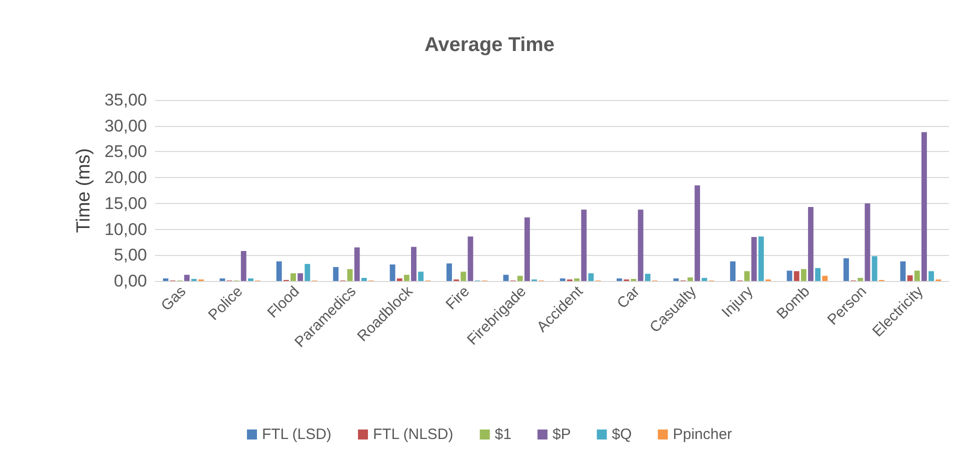 This screenshot has height=469, width=979. What do you see at coordinates (125, 229) in the screenshot?
I see `y-tick-label: 10,00` at bounding box center [125, 229].